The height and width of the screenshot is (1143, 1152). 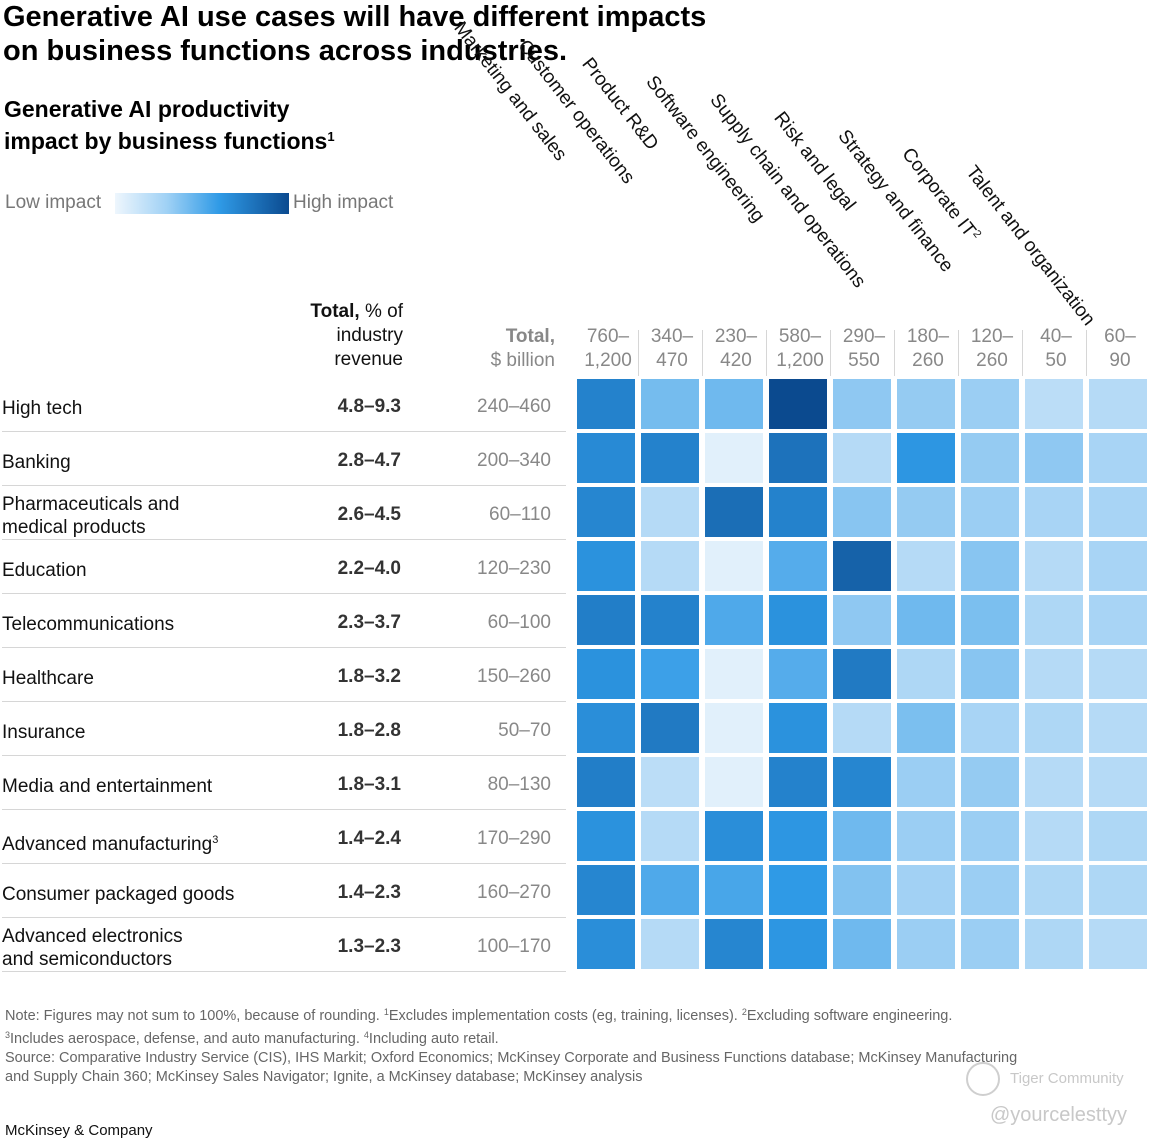 What do you see at coordinates (43, 732) in the screenshot?
I see `row-label-6: Insurance` at bounding box center [43, 732].